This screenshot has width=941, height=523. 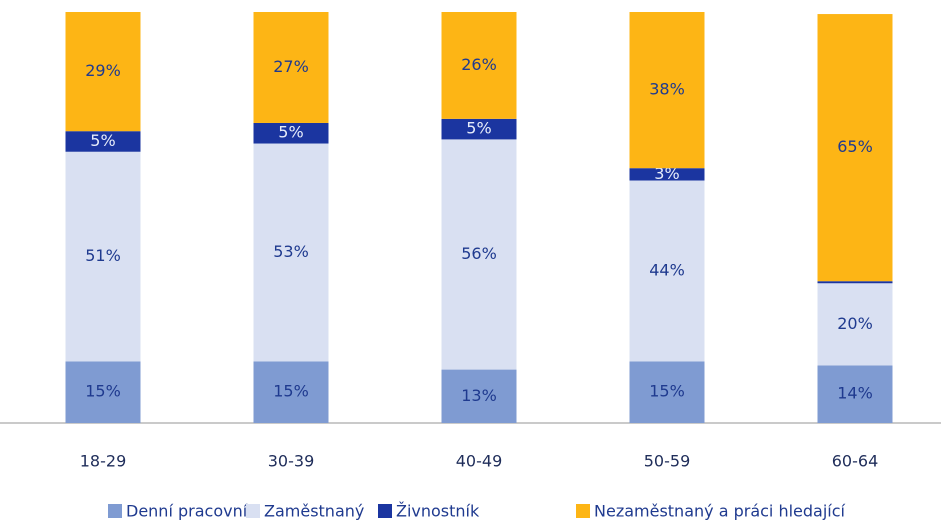 I want to click on data-label: 44%, so click(x=667, y=269).